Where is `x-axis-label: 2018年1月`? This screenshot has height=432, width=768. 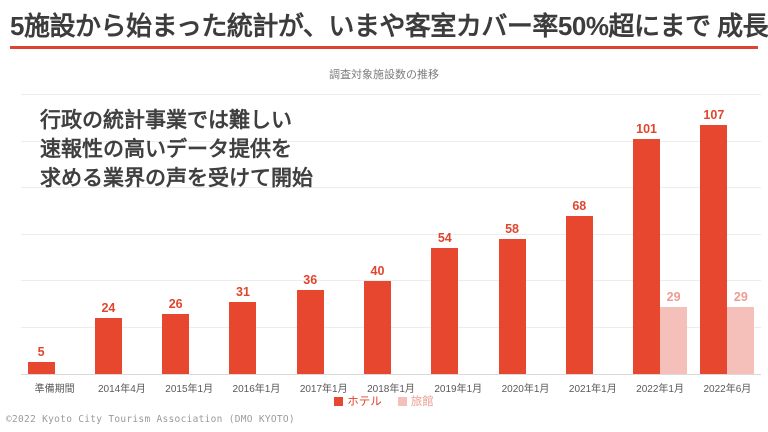 x-axis-label: 2018年1月 is located at coordinates (391, 389).